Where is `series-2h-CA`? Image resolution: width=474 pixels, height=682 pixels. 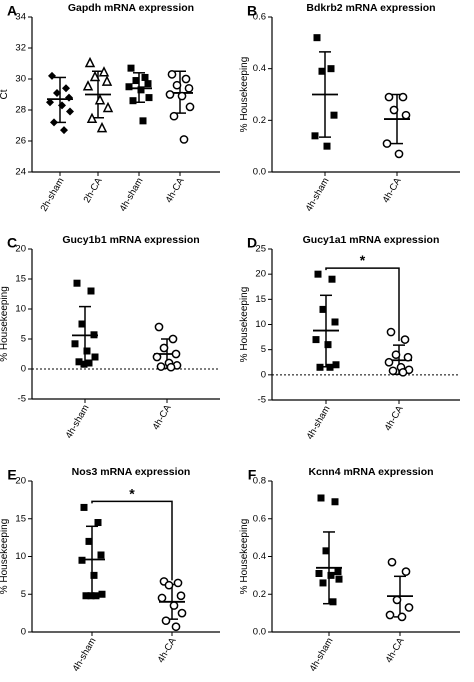 series-2h-CA is located at coordinates (98, 94).